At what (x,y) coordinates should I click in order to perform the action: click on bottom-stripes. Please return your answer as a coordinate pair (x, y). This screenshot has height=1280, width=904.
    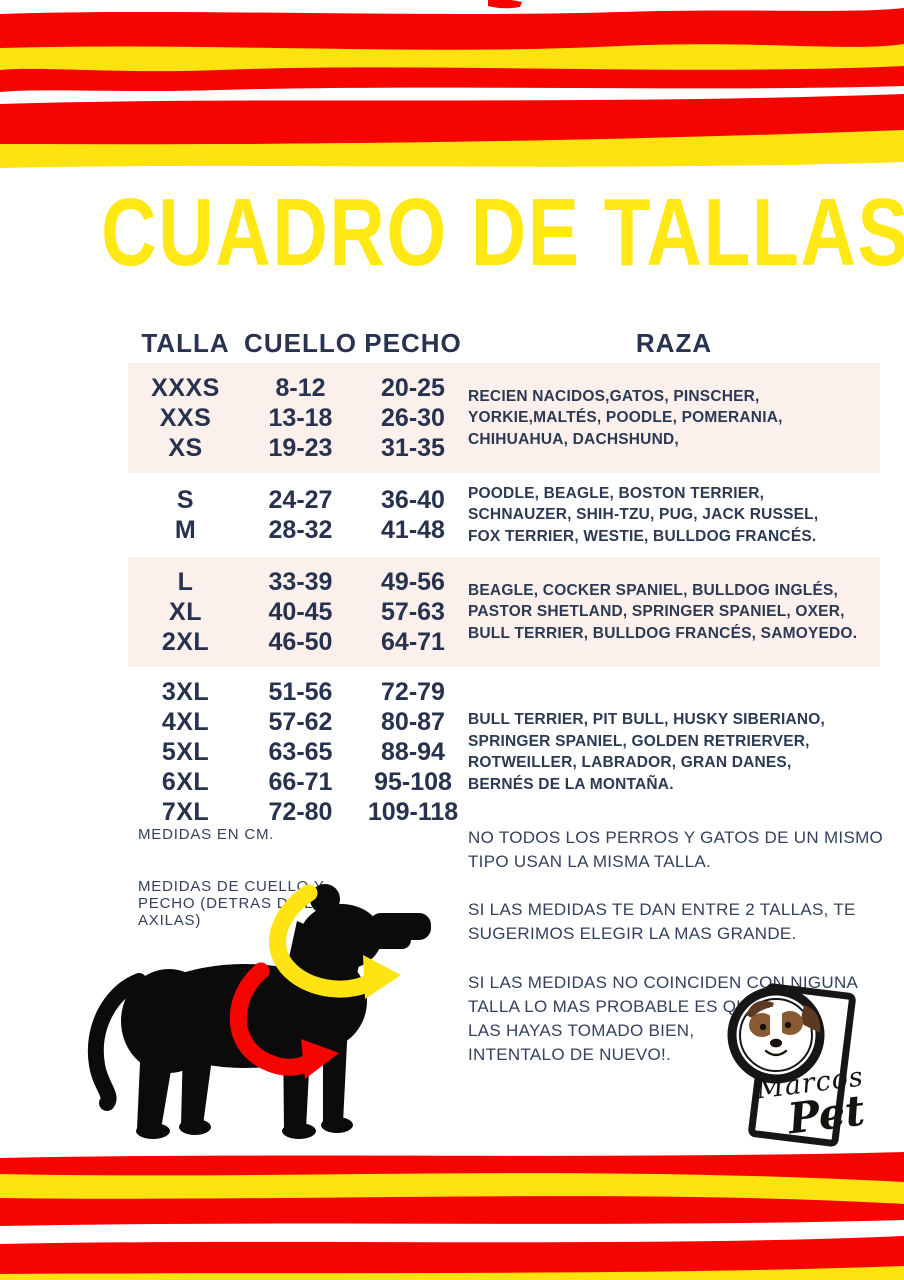
    Looking at the image, I should click on (452, 1216).